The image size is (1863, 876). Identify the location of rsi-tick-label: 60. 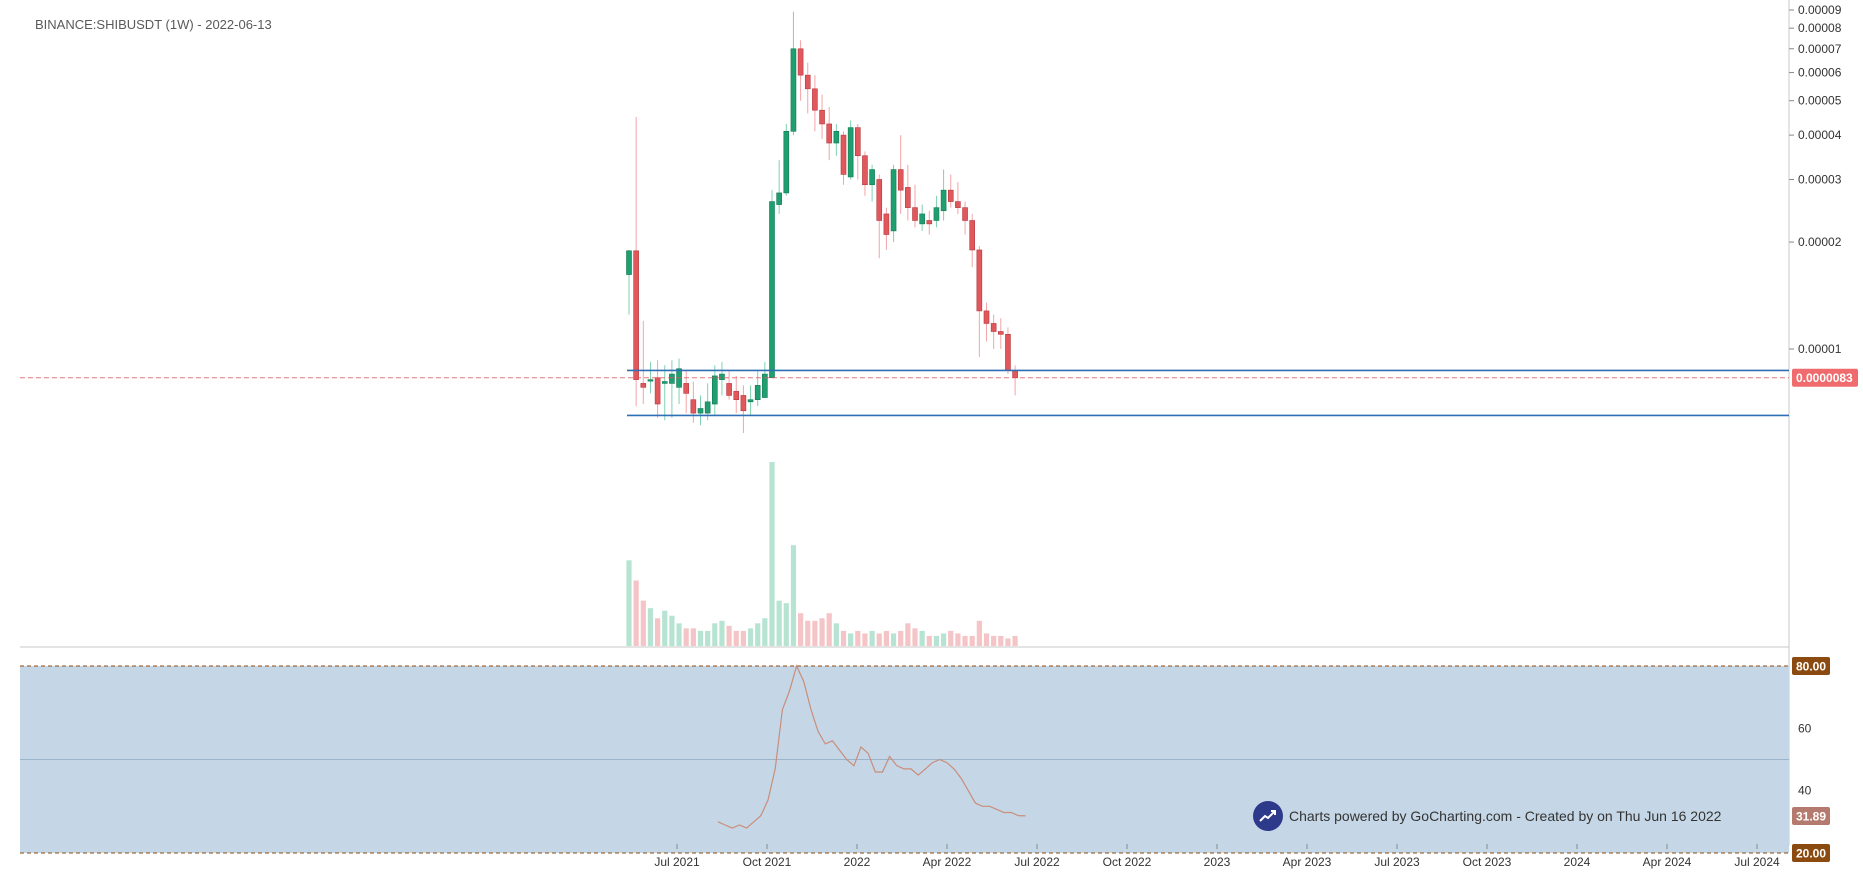
(1805, 728).